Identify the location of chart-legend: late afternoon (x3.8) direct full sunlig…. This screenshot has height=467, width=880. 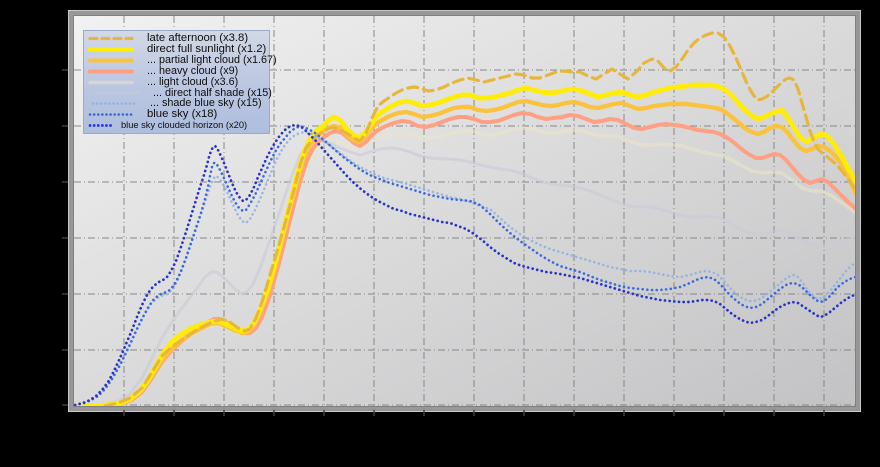
(180, 82).